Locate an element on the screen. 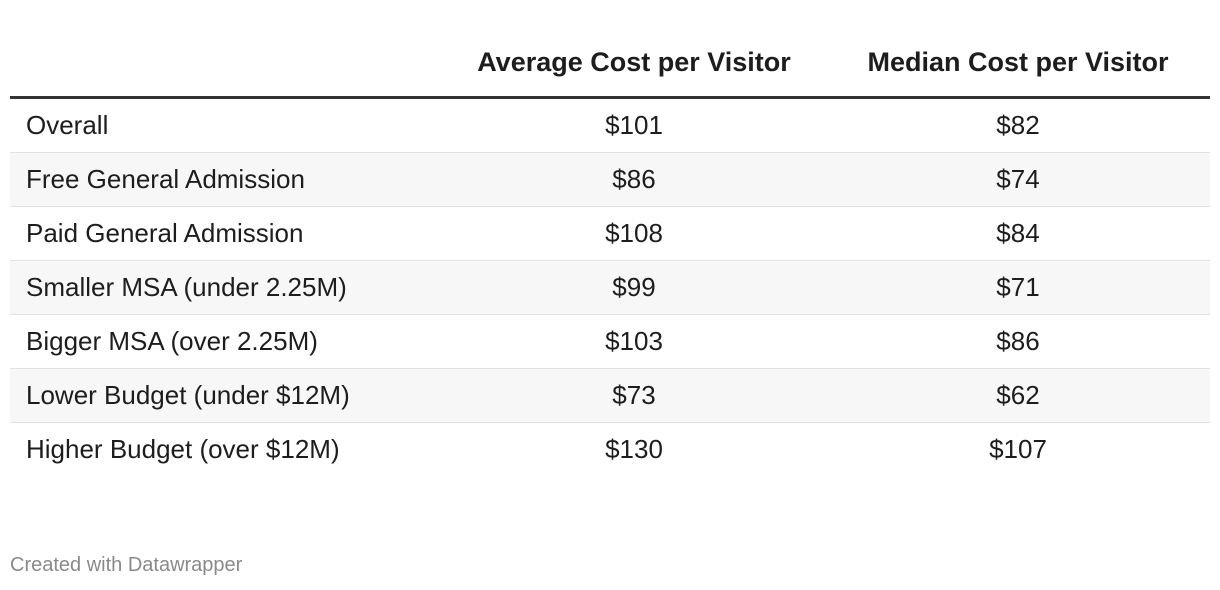 The height and width of the screenshot is (590, 1220). median-cost-cell: $62 is located at coordinates (1018, 395).